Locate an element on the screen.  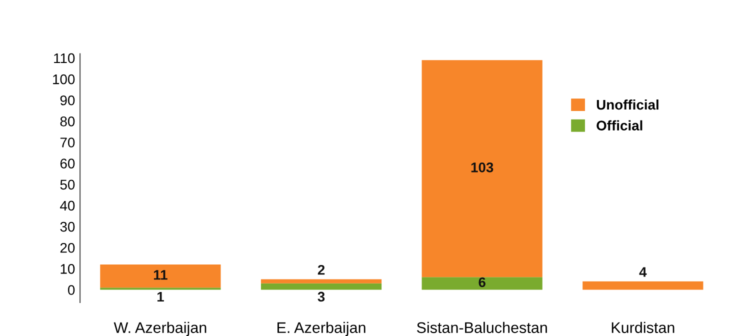
y-tick-label: 100 is located at coordinates (64, 79).